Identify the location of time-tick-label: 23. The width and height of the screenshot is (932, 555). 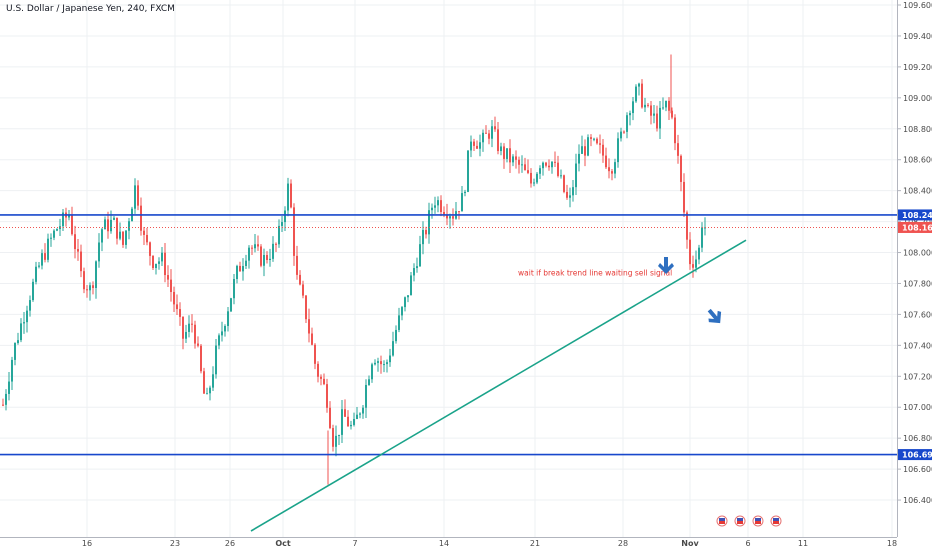
(175, 543).